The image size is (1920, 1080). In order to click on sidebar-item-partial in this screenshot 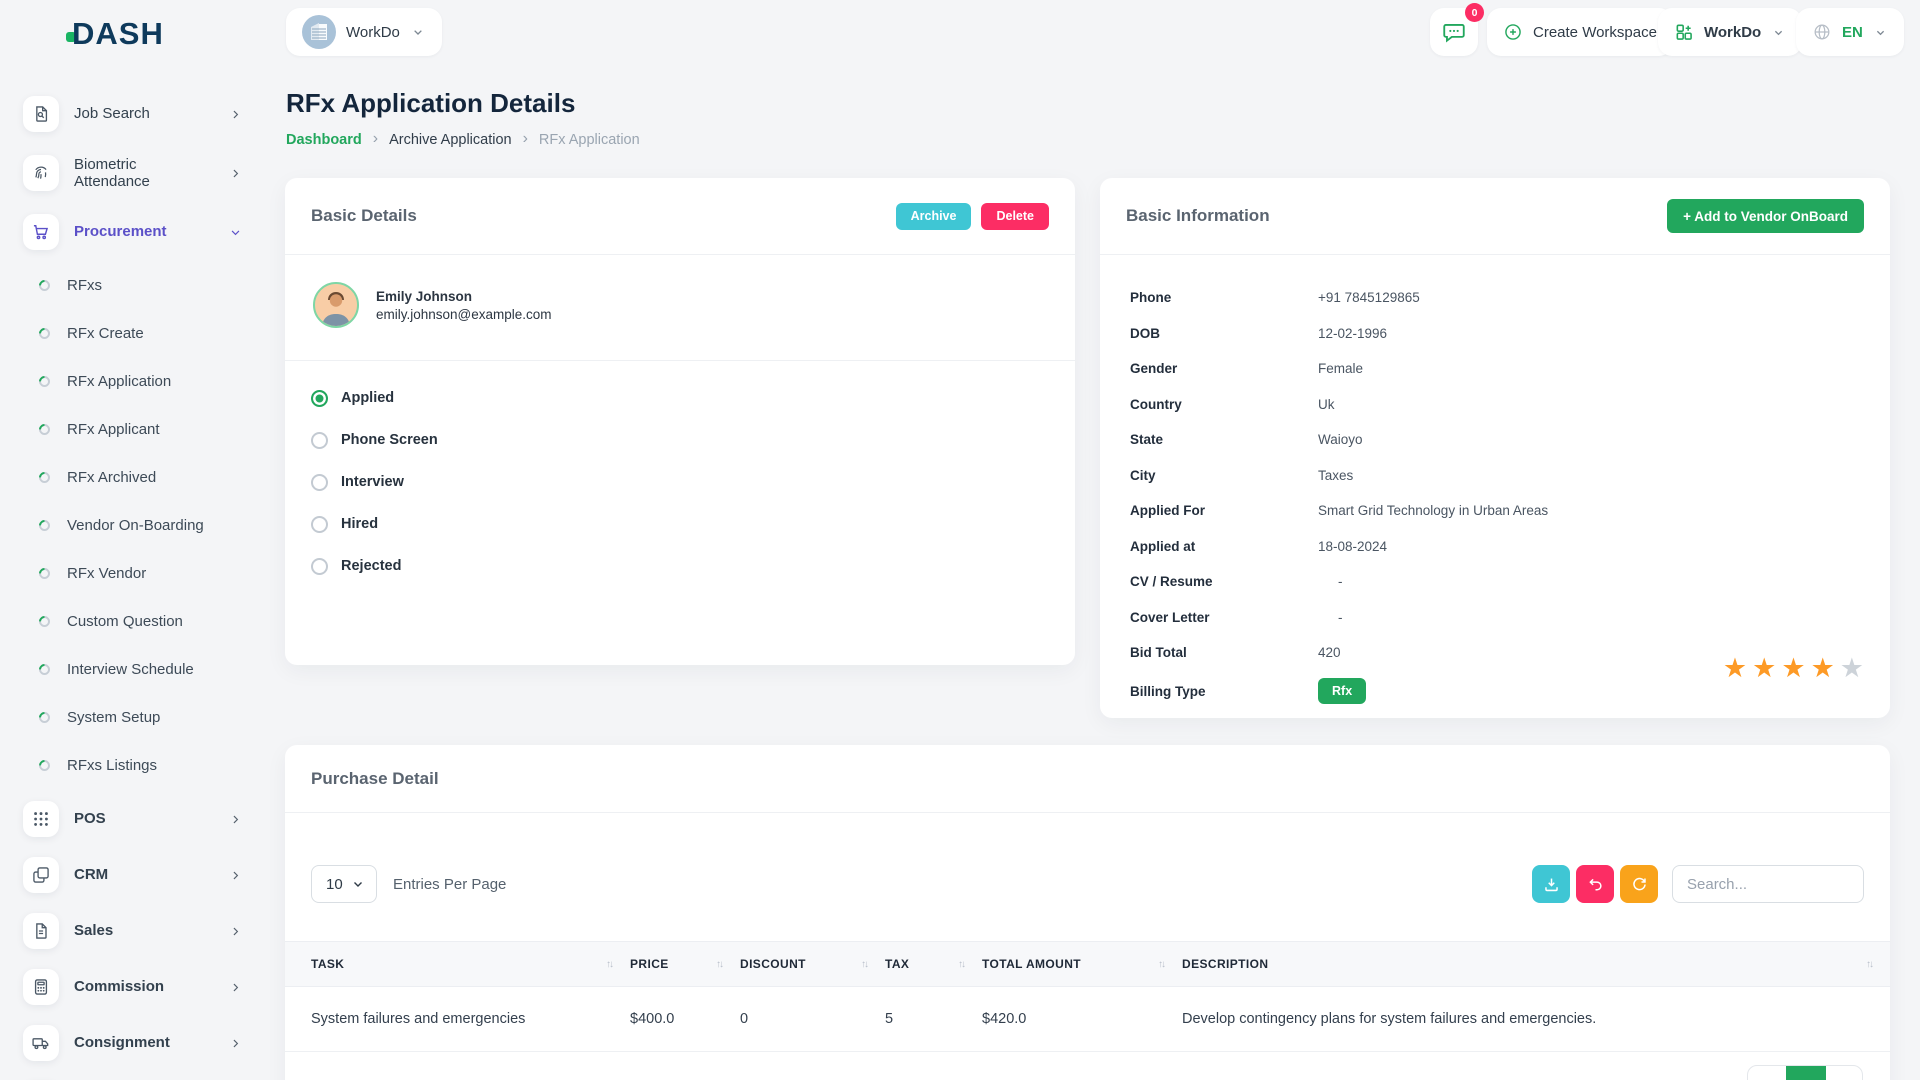, I will do `click(136, 1077)`.